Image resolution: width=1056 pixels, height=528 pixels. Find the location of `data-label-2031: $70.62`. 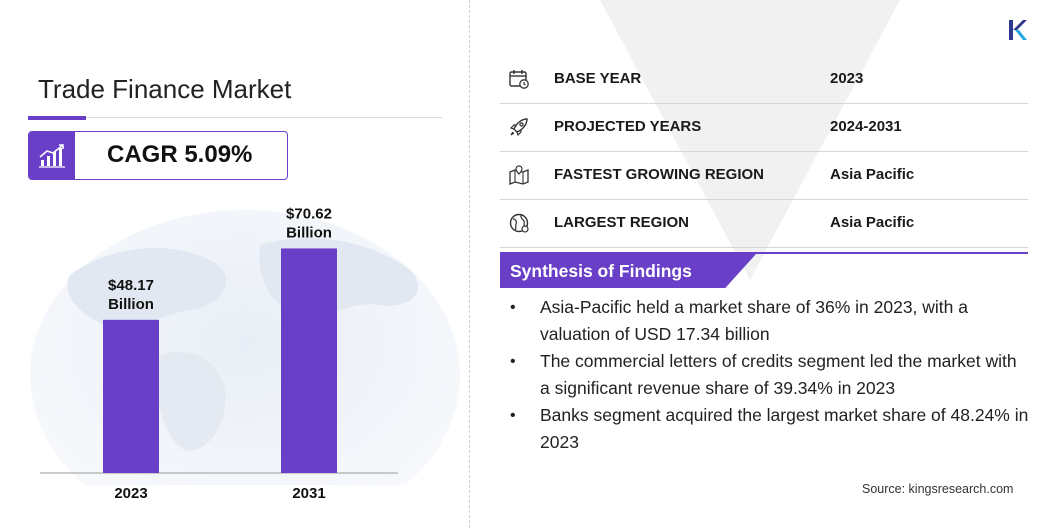

data-label-2031: $70.62 is located at coordinates (309, 213).